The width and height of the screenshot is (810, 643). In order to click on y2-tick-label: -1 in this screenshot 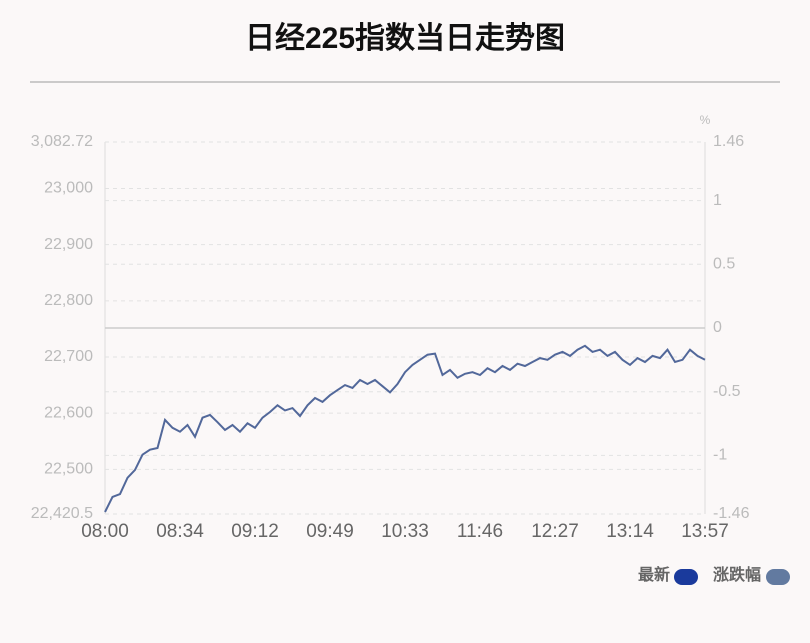, I will do `click(720, 455)`.